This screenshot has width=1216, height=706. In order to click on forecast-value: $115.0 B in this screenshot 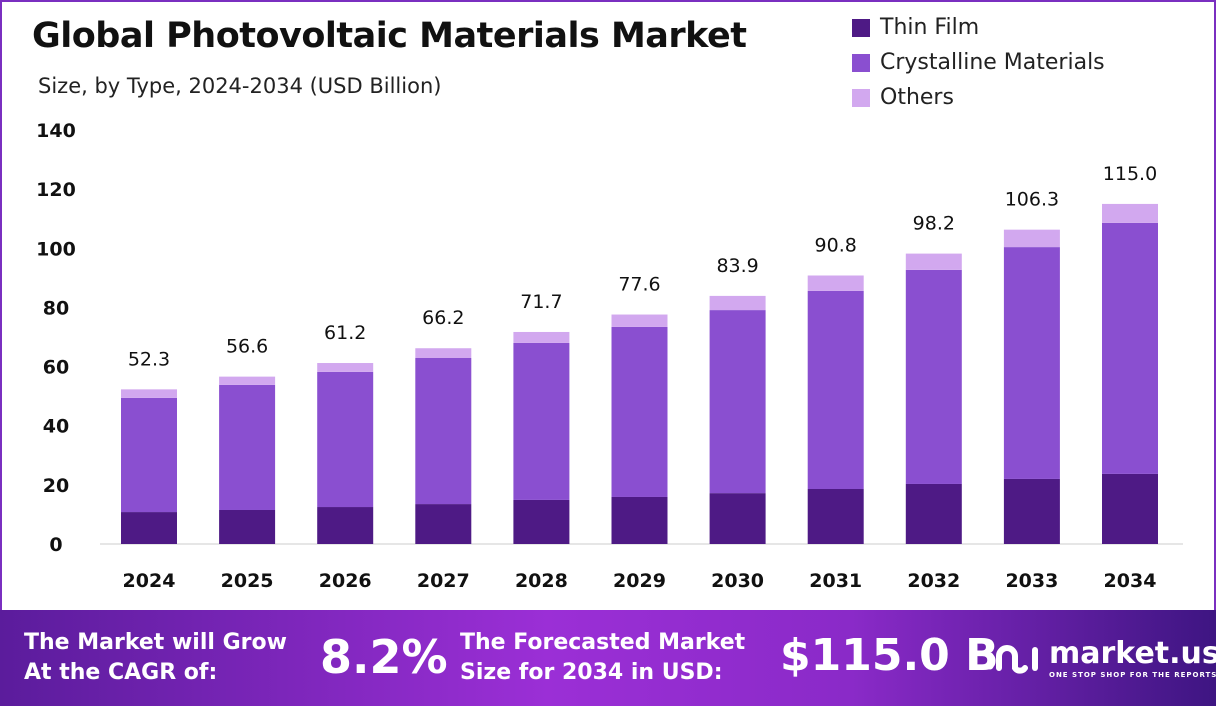, I will do `click(889, 655)`.